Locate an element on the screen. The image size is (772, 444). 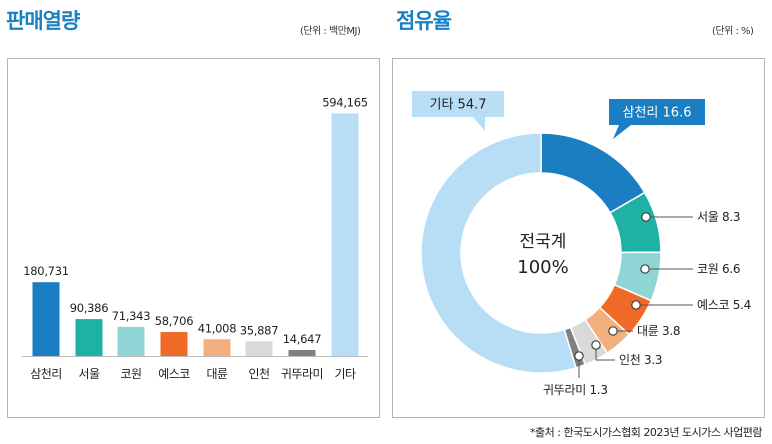
bar-category-label: 예스코 is located at coordinates (174, 374).